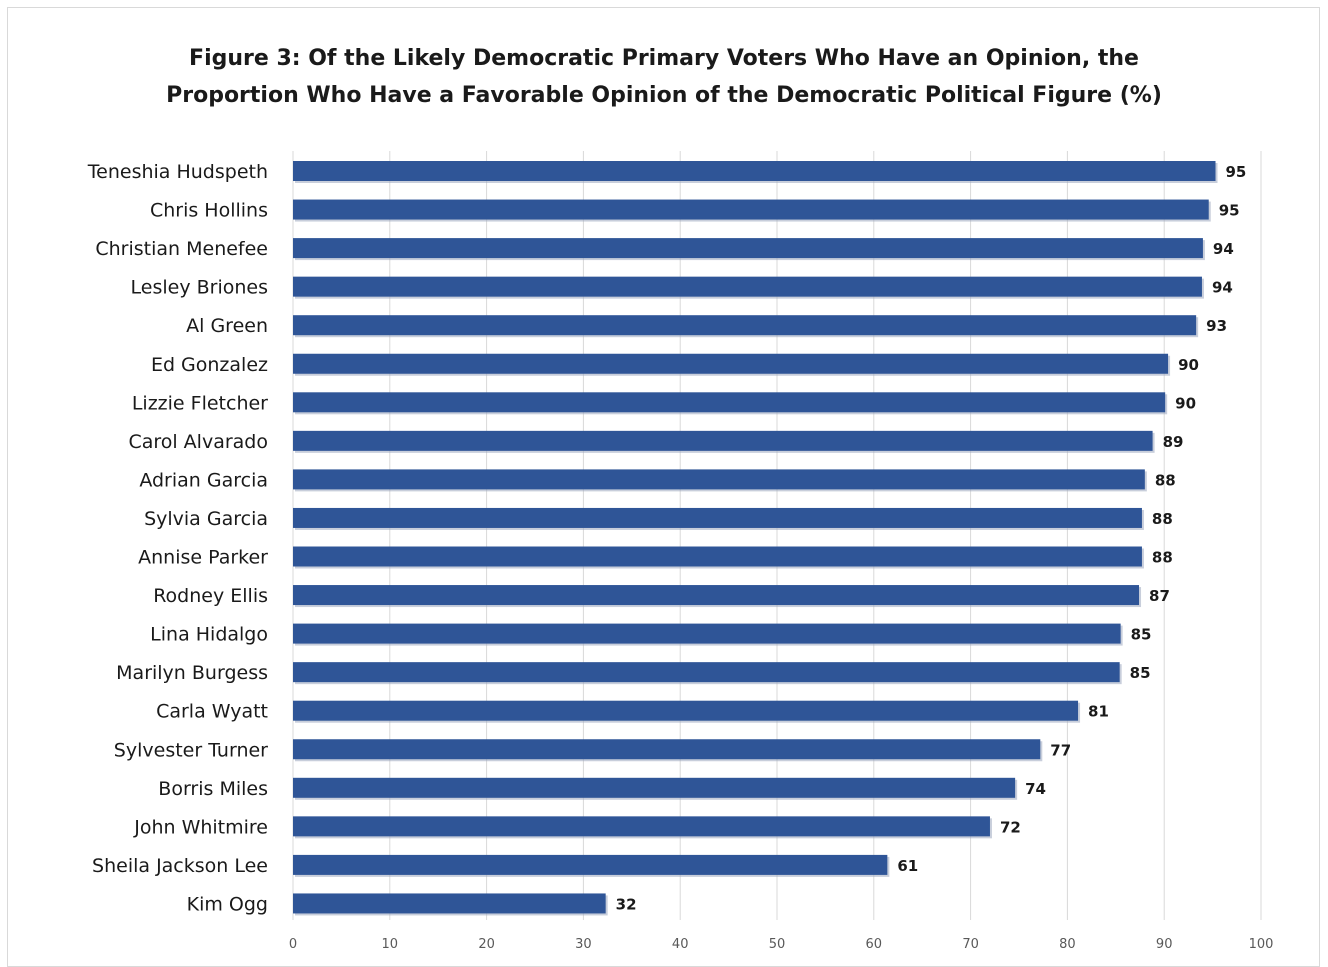 This screenshot has height=967, width=1328. What do you see at coordinates (209, 635) in the screenshot?
I see `category-label: Lina Hidalgo` at bounding box center [209, 635].